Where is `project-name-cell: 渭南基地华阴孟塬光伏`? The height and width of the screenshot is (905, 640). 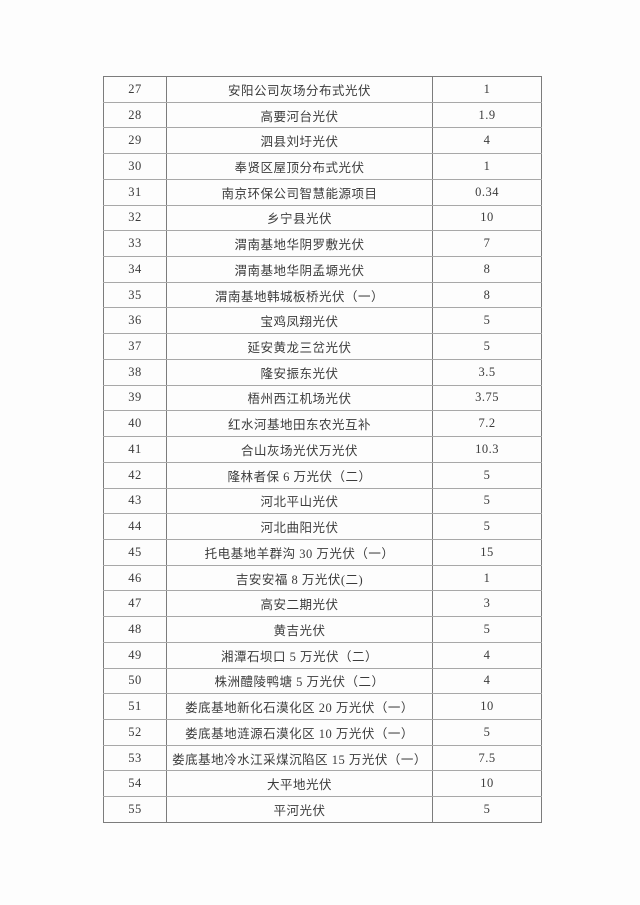
project-name-cell: 渭南基地华阴孟塬光伏 is located at coordinates (299, 269).